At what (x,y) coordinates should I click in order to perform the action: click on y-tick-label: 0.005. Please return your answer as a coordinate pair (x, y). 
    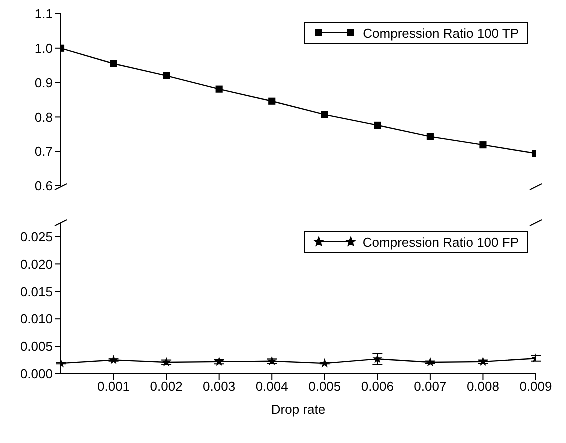
    Looking at the image, I should click on (36, 346).